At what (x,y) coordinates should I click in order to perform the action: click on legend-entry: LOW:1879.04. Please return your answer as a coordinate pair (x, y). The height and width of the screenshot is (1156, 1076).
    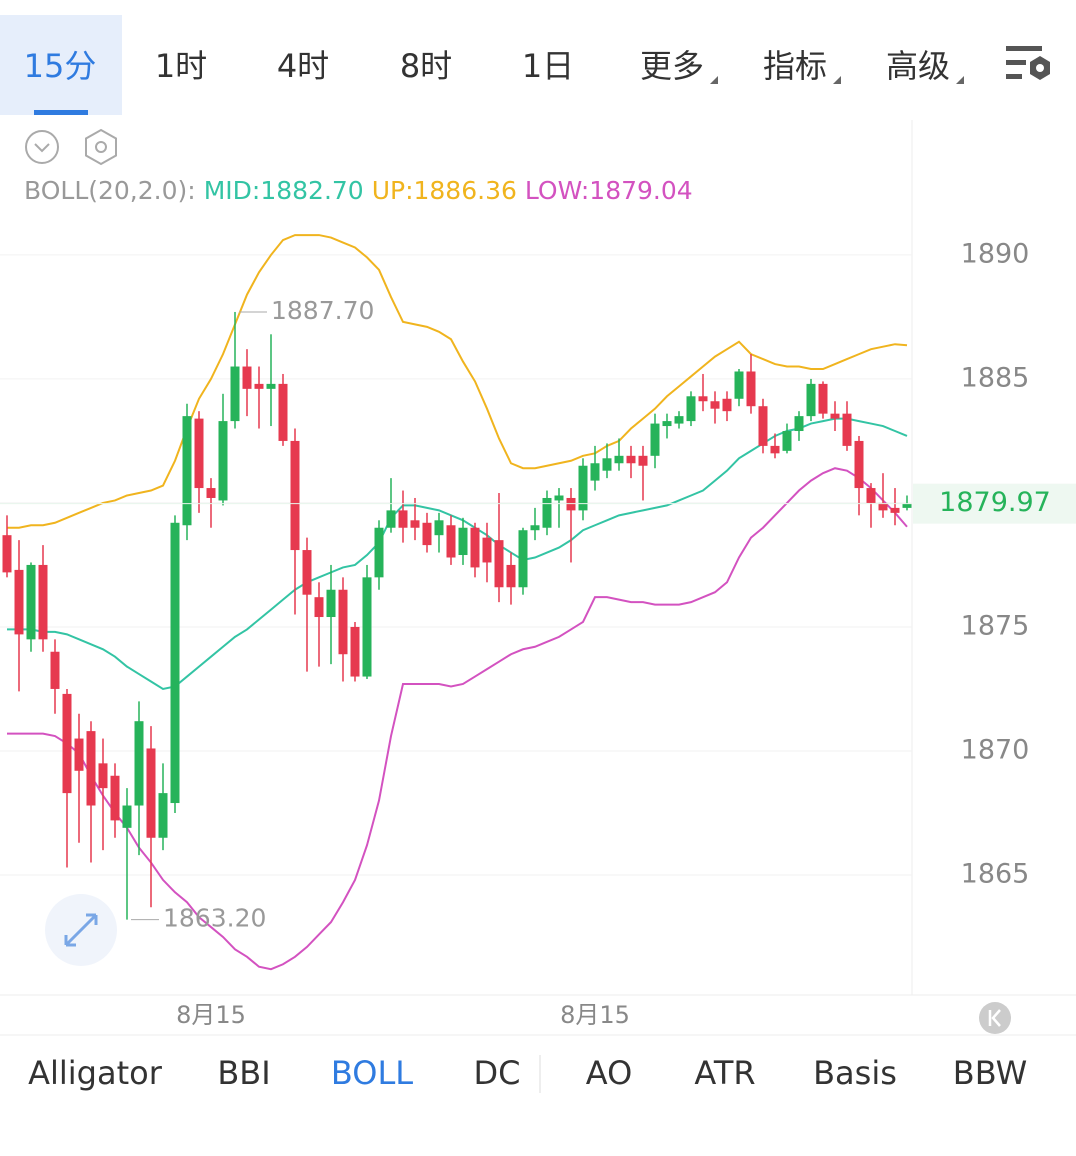
    Looking at the image, I should click on (609, 190).